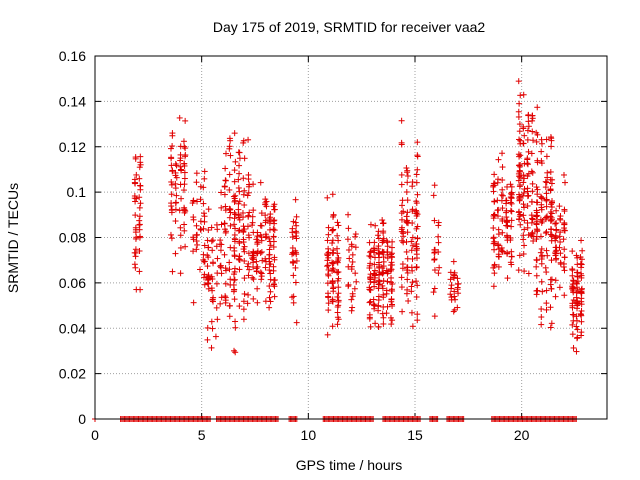 The width and height of the screenshot is (640, 480). Describe the element at coordinates (95, 435) in the screenshot. I see `x-tick-label: 0` at that location.